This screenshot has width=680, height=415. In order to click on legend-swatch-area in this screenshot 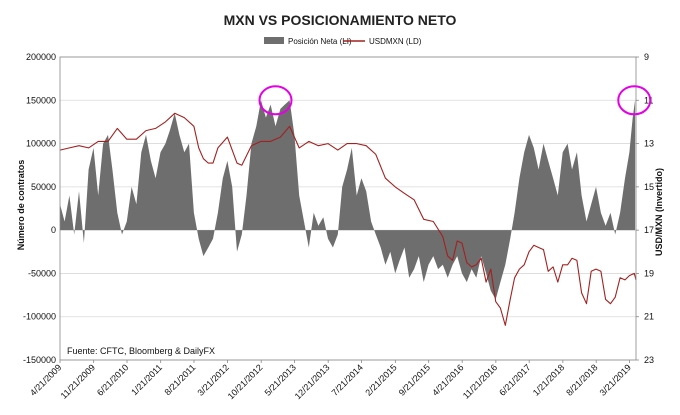, I will do `click(274, 40)`.